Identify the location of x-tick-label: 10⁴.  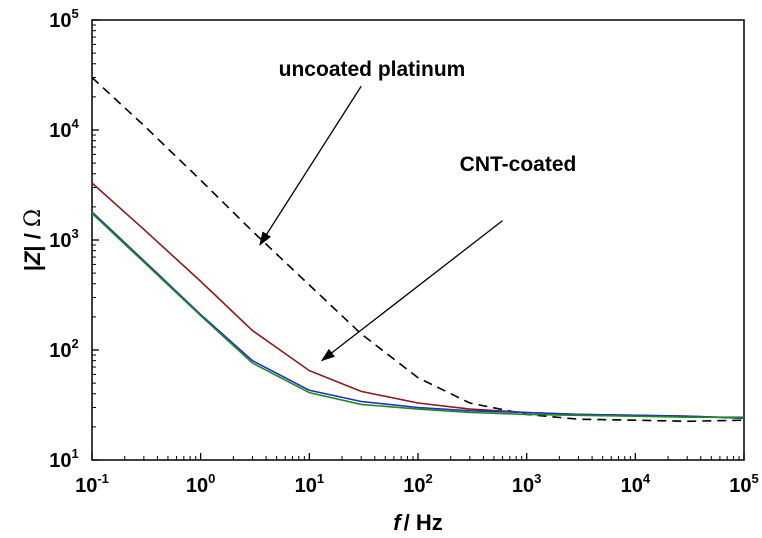
(636, 484).